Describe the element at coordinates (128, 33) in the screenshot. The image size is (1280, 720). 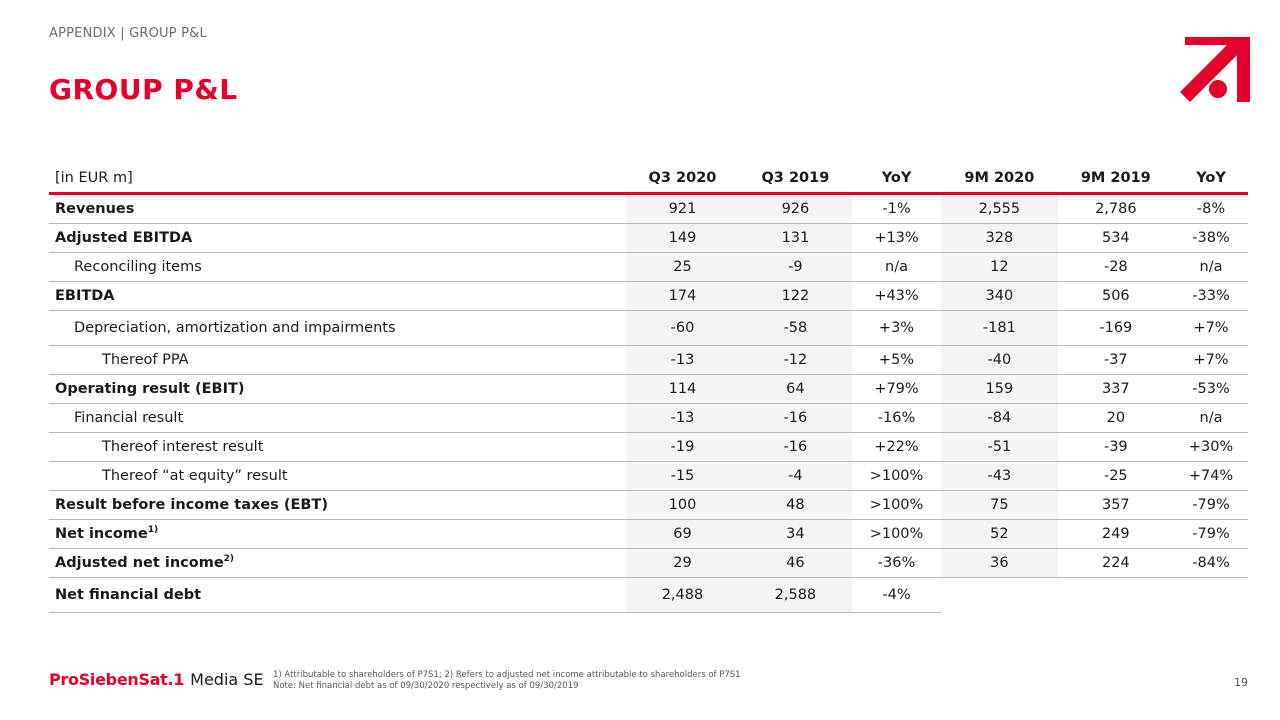
I see `breadcrumb: APPENDIX | GROUP P&L` at that location.